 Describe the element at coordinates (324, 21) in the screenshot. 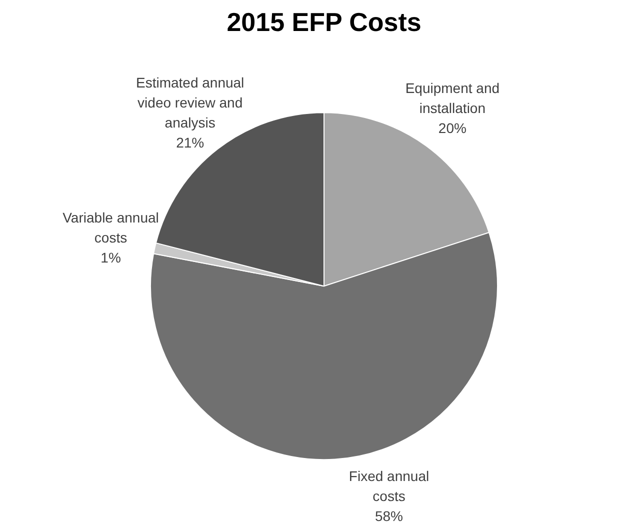

I see `chart-title: 2015 EFP Costs` at that location.